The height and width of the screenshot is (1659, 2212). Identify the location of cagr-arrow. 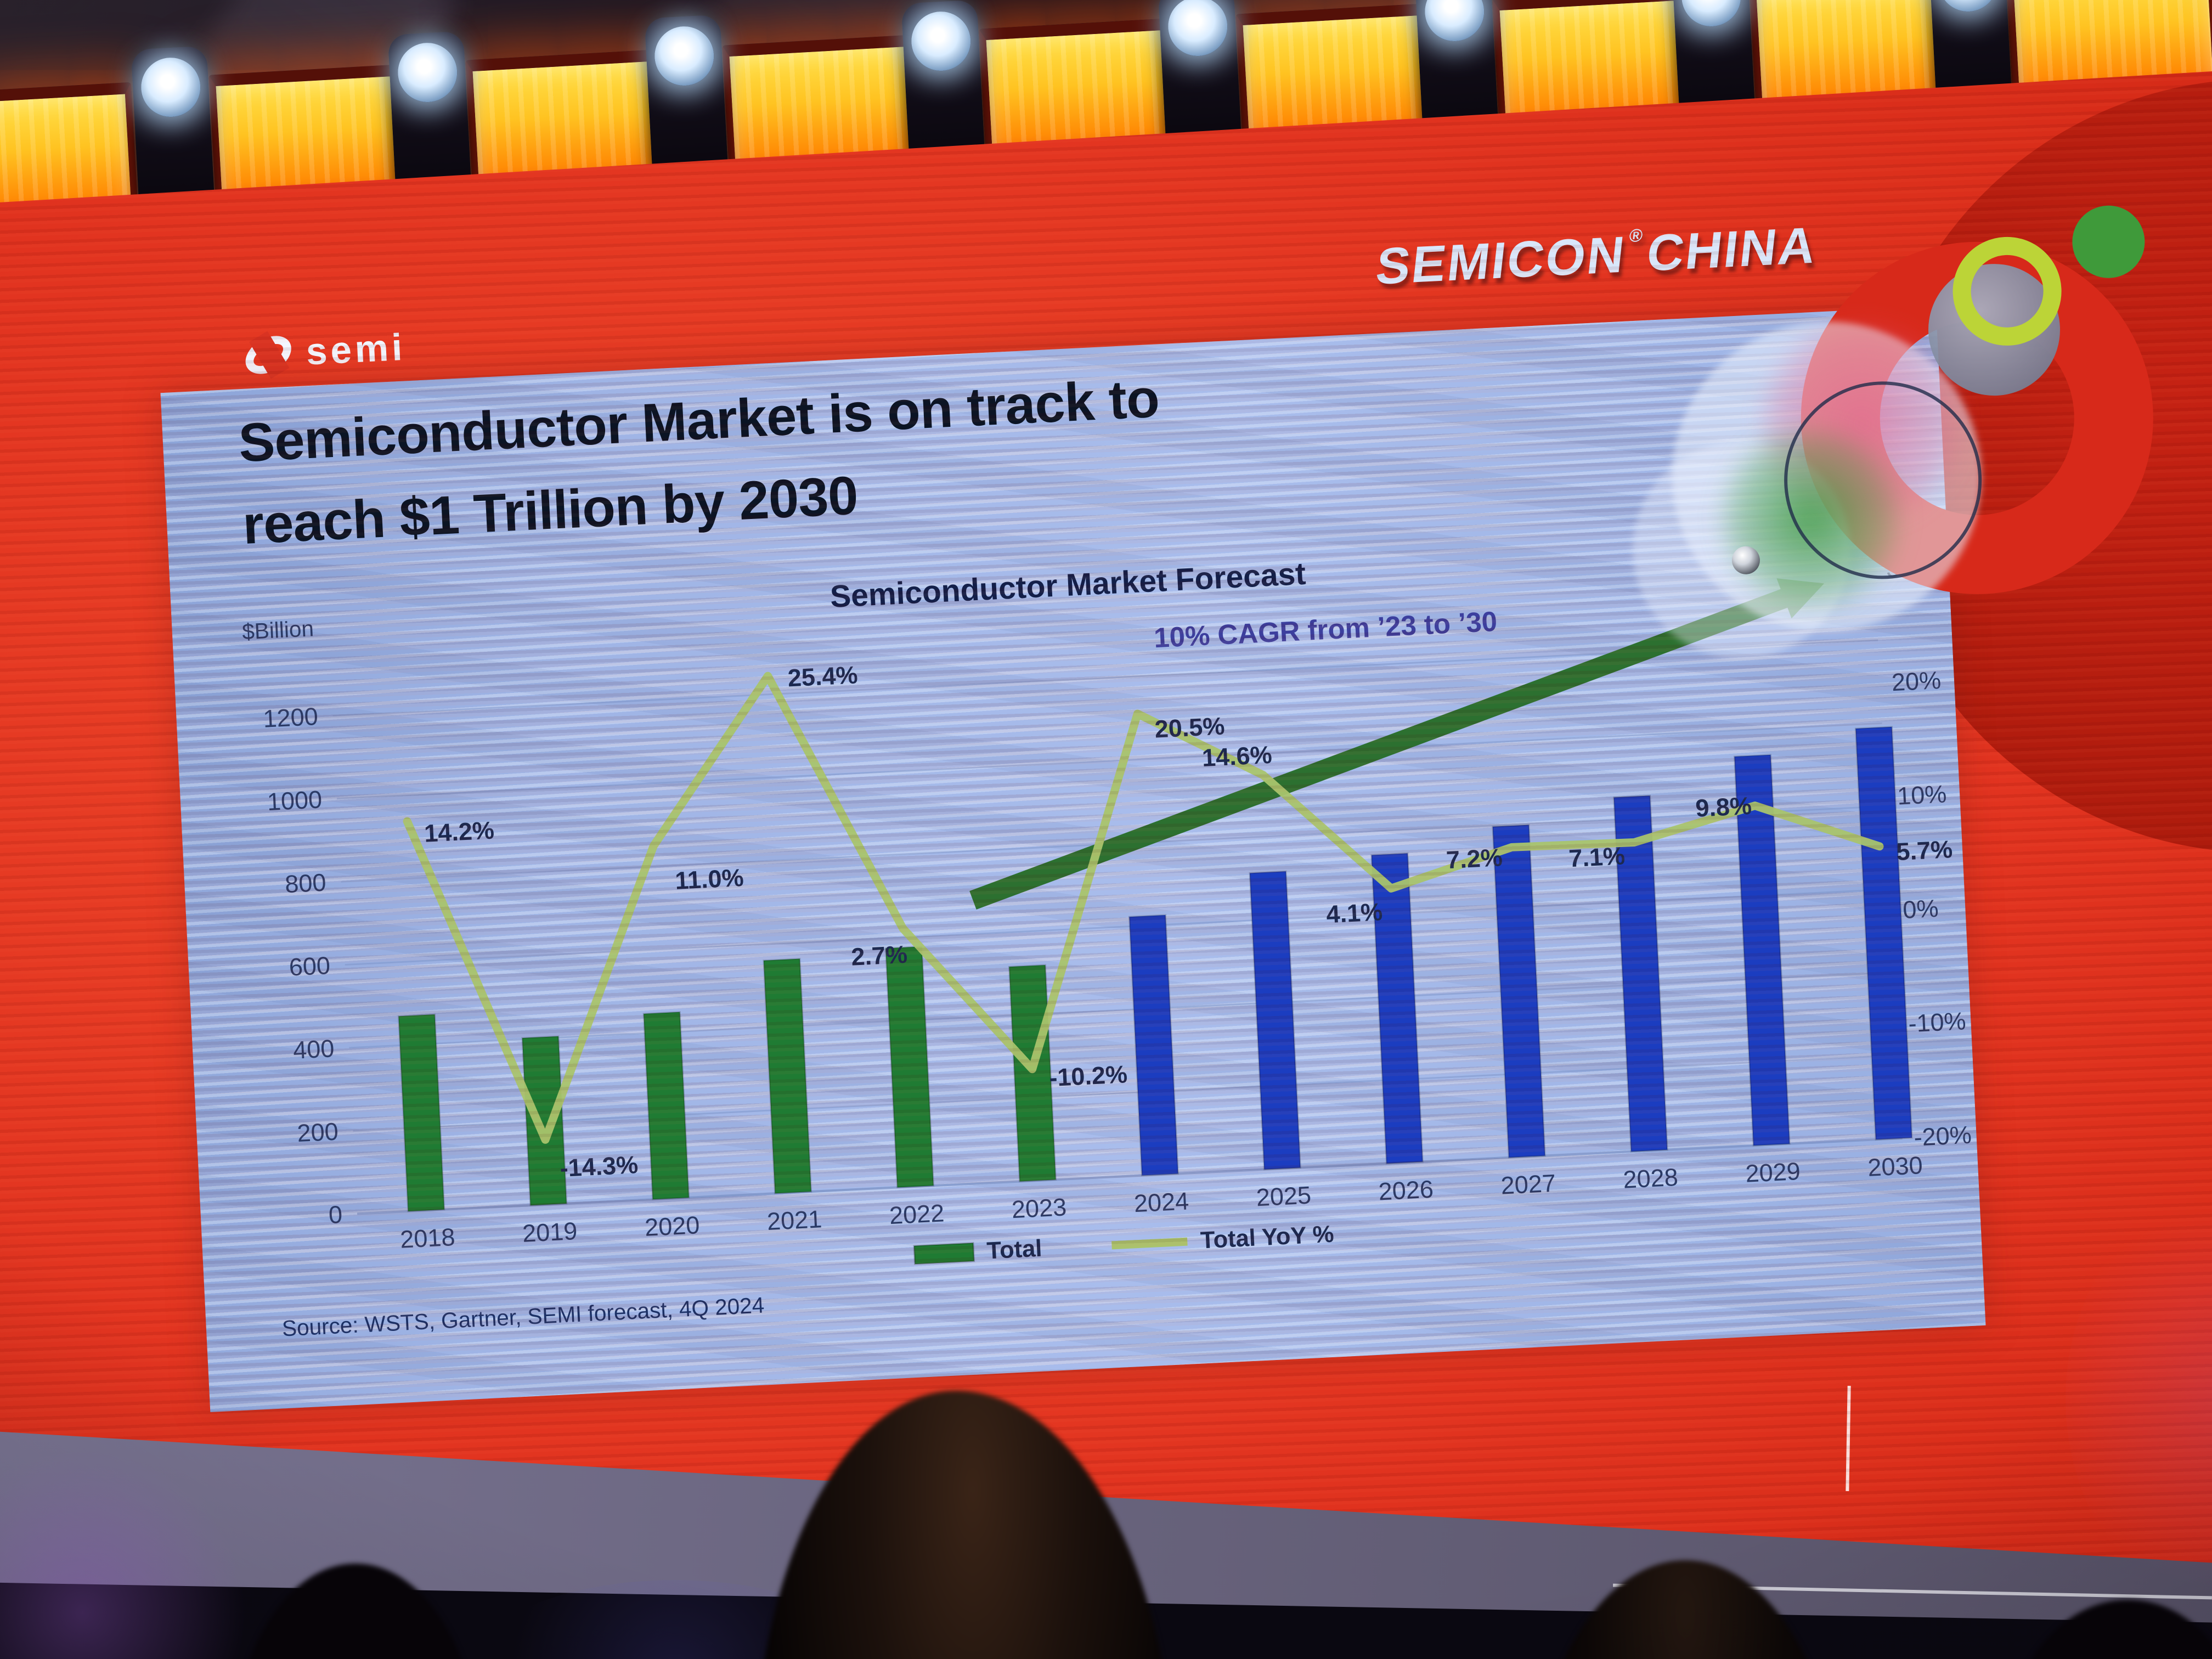
(1383, 747).